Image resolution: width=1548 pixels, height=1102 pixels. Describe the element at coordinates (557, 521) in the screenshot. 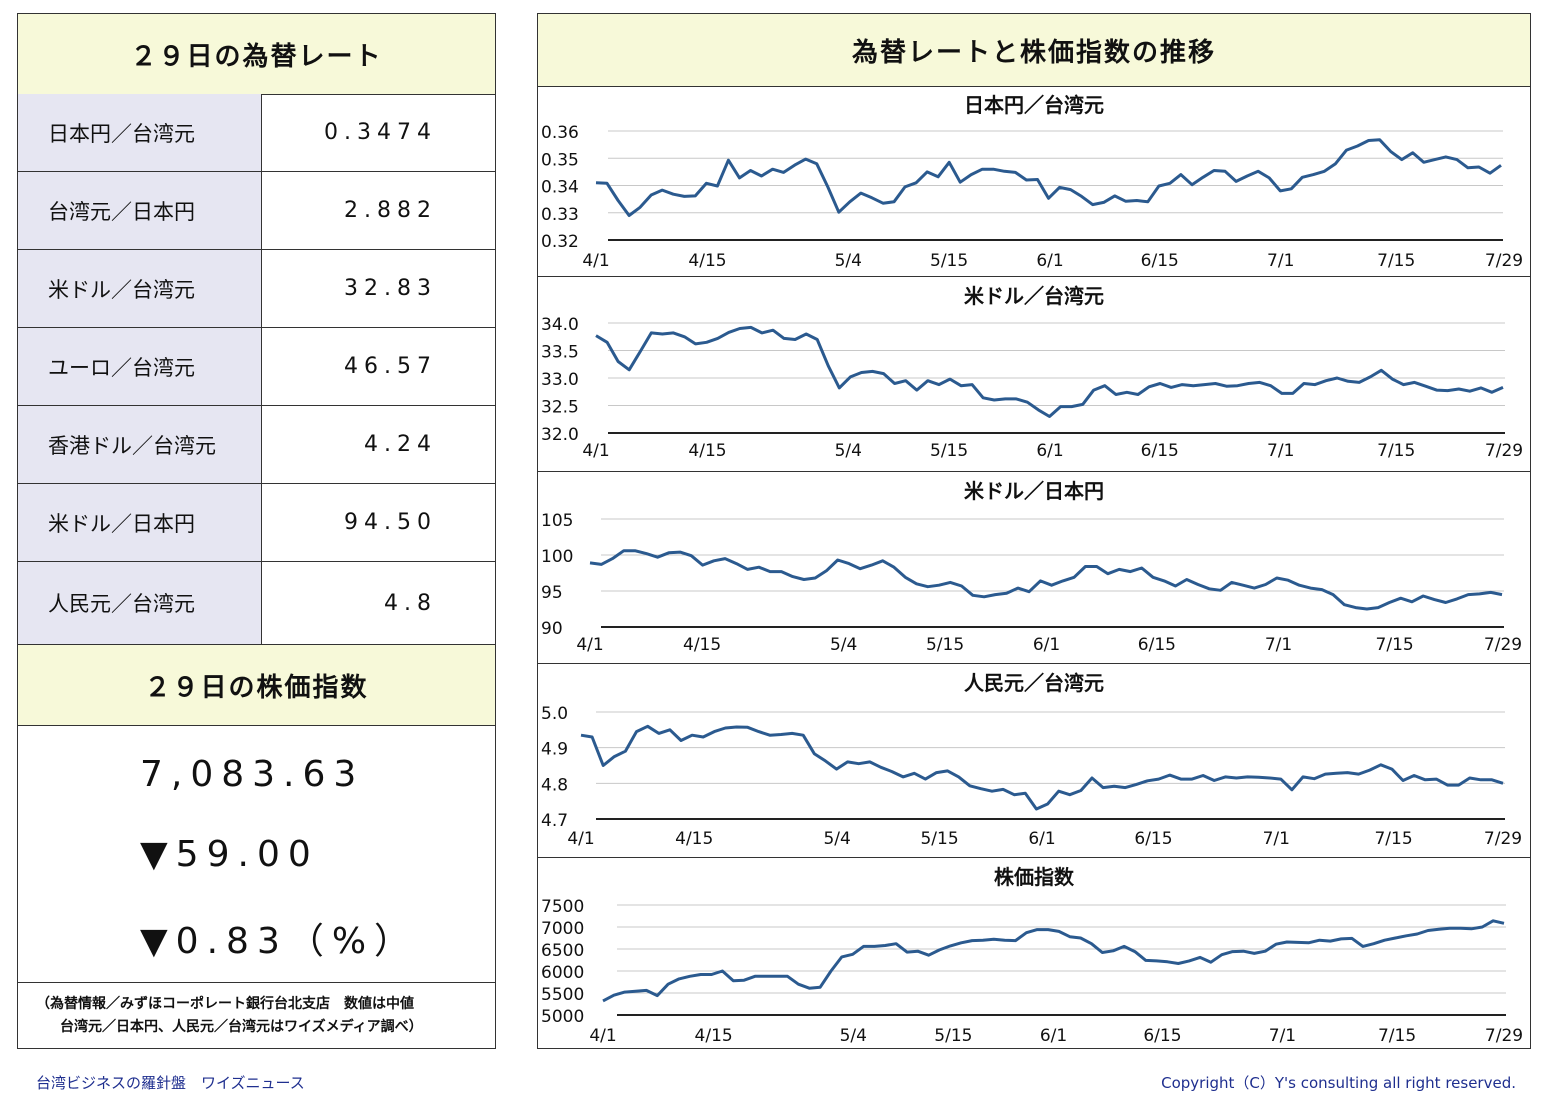

I see `y-tick-label: 105` at that location.